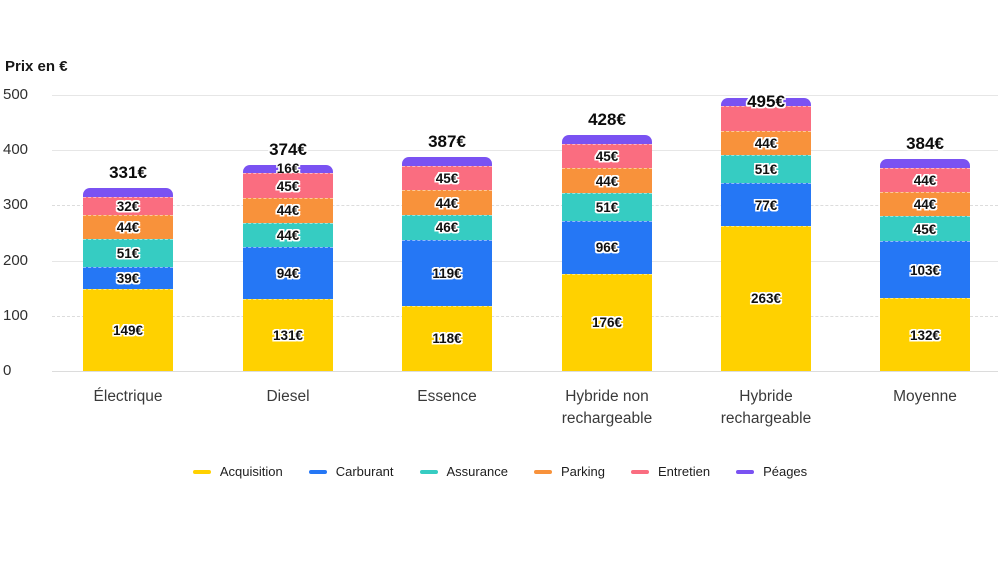  I want to click on legend-item-assurance: Assurance, so click(463, 471).